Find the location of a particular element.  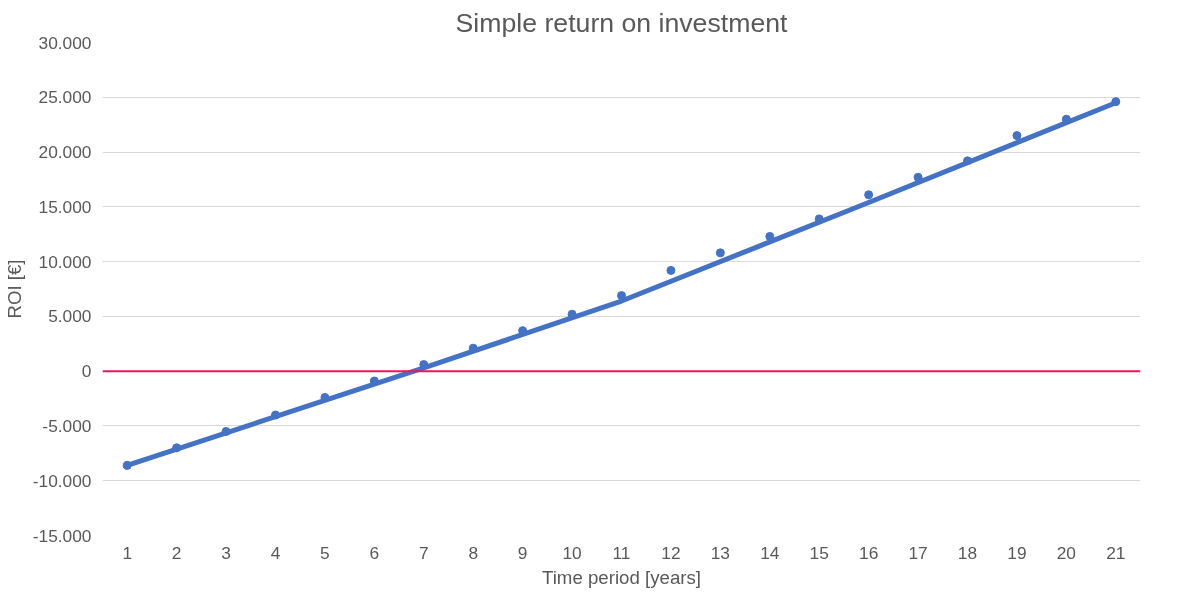

x-tick-label: 5 is located at coordinates (325, 552).